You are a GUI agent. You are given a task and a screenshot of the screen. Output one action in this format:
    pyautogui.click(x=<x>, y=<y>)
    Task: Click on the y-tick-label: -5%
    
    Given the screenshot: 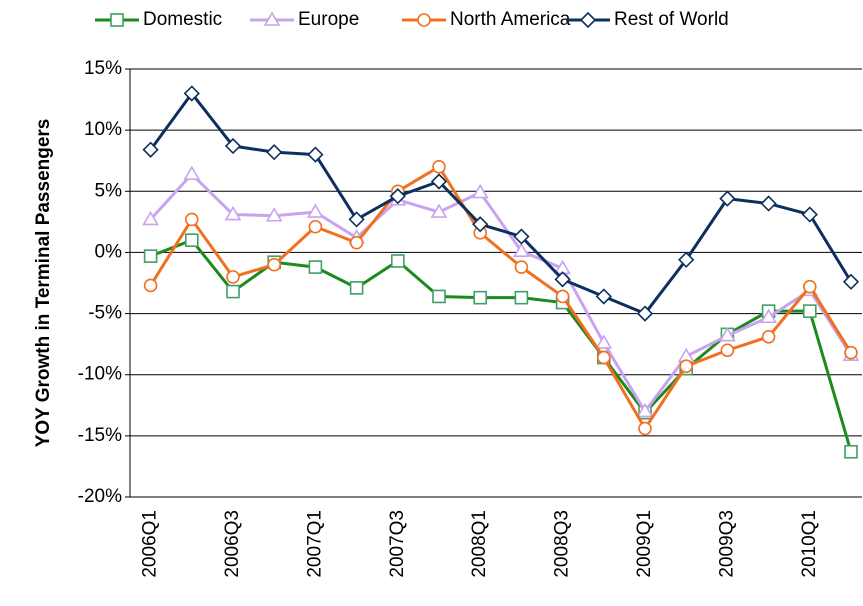 What is the action you would take?
    pyautogui.click(x=105, y=313)
    